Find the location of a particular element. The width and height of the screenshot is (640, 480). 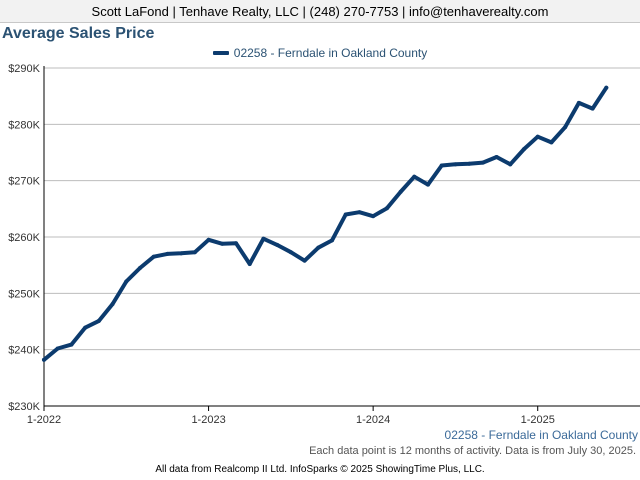

y-tick-label: $290K is located at coordinates (24, 69).